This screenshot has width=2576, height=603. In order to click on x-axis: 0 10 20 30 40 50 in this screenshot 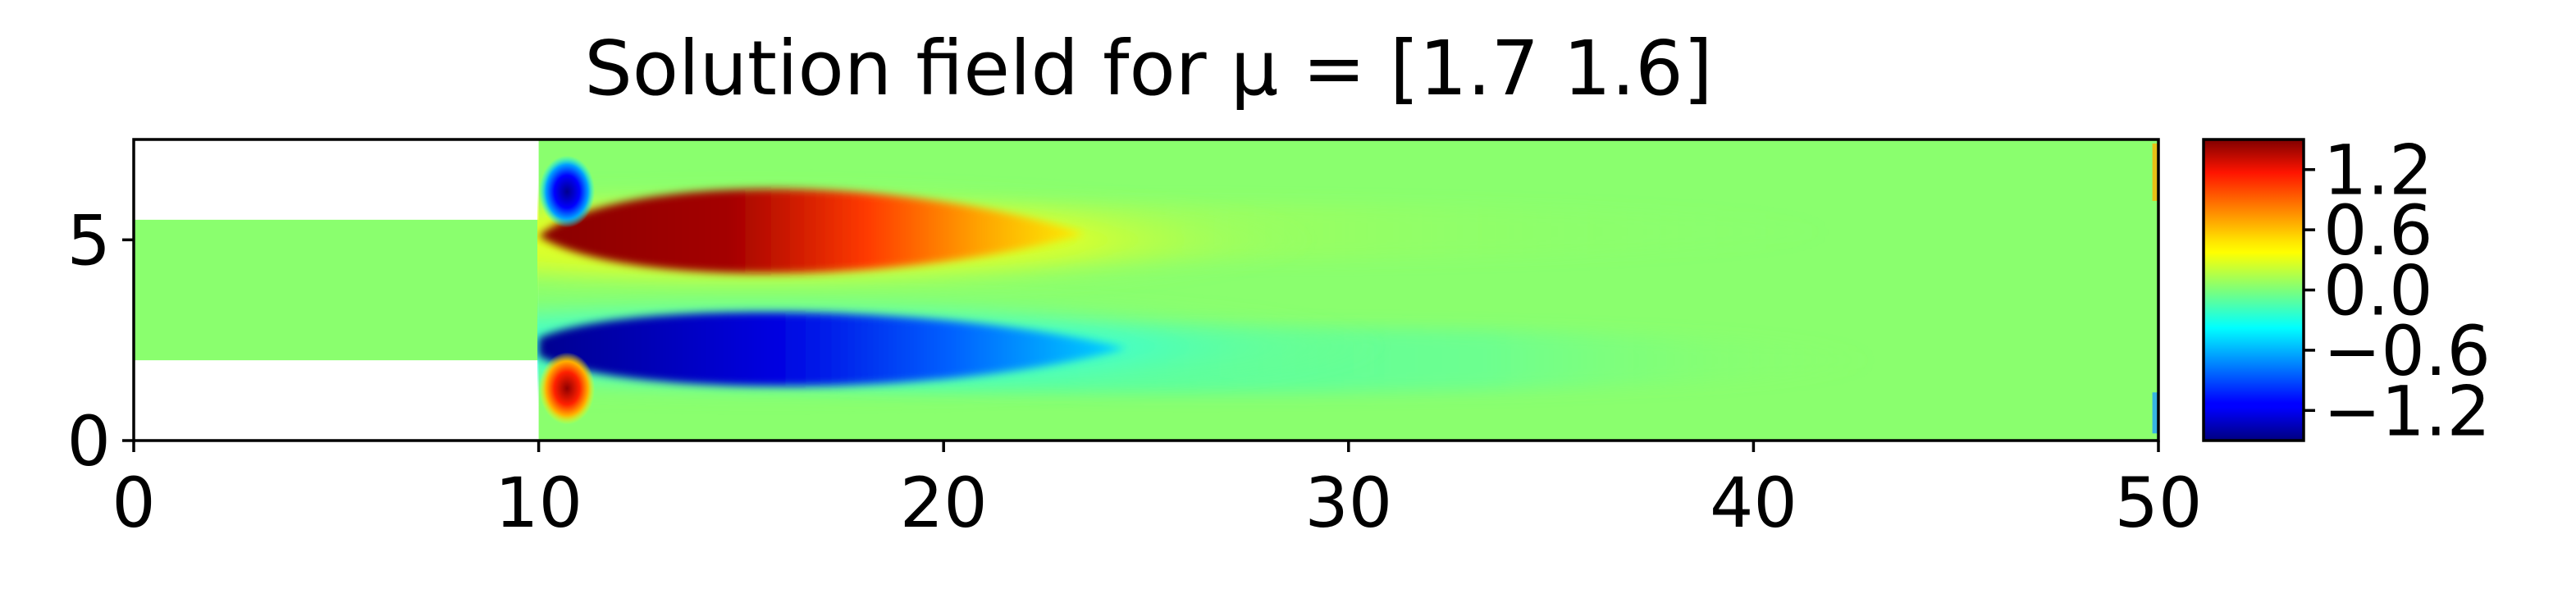, I will do `click(1157, 492)`.